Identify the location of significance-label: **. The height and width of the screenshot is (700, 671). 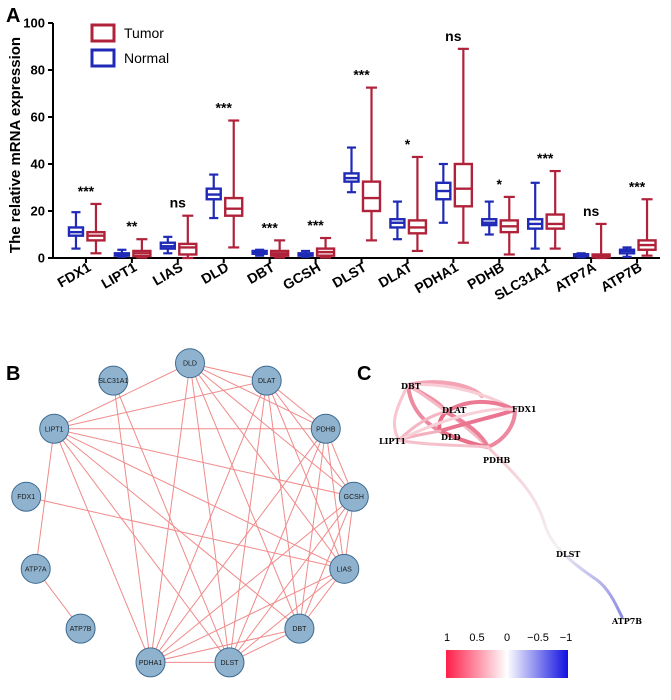
(131, 226).